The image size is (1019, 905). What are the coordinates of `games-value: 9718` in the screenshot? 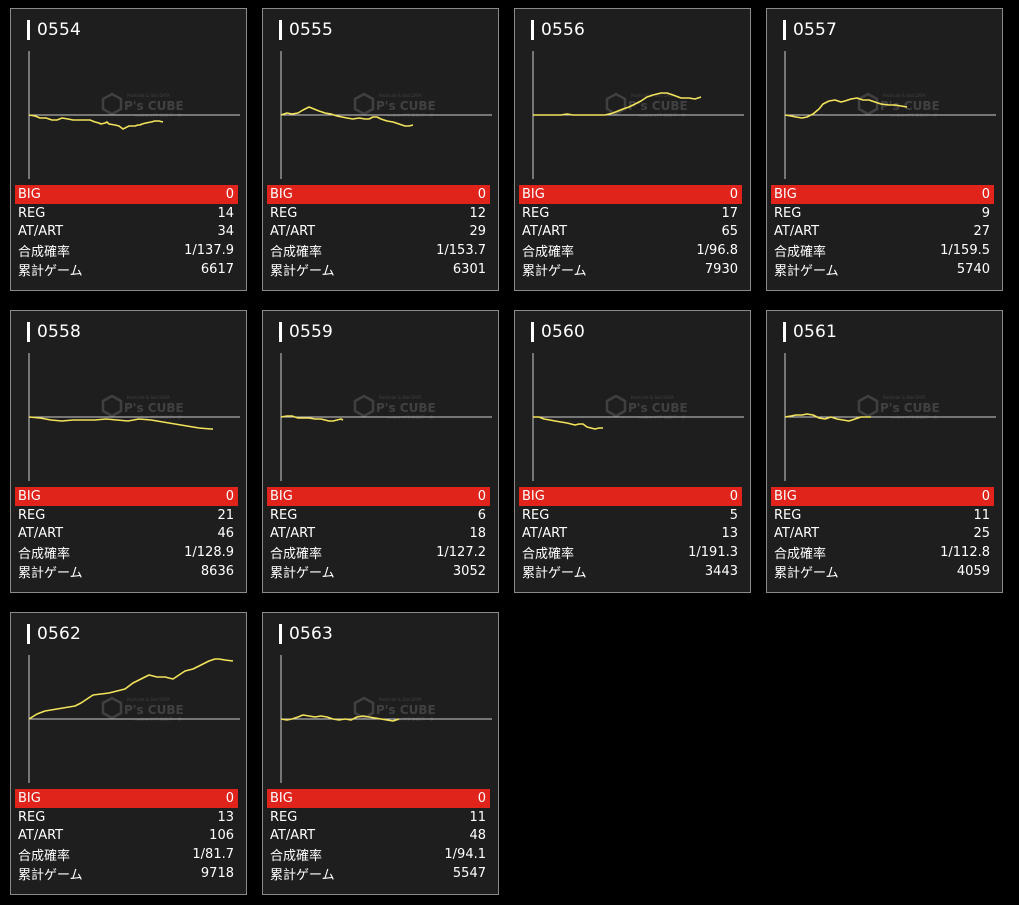 It's located at (217, 873).